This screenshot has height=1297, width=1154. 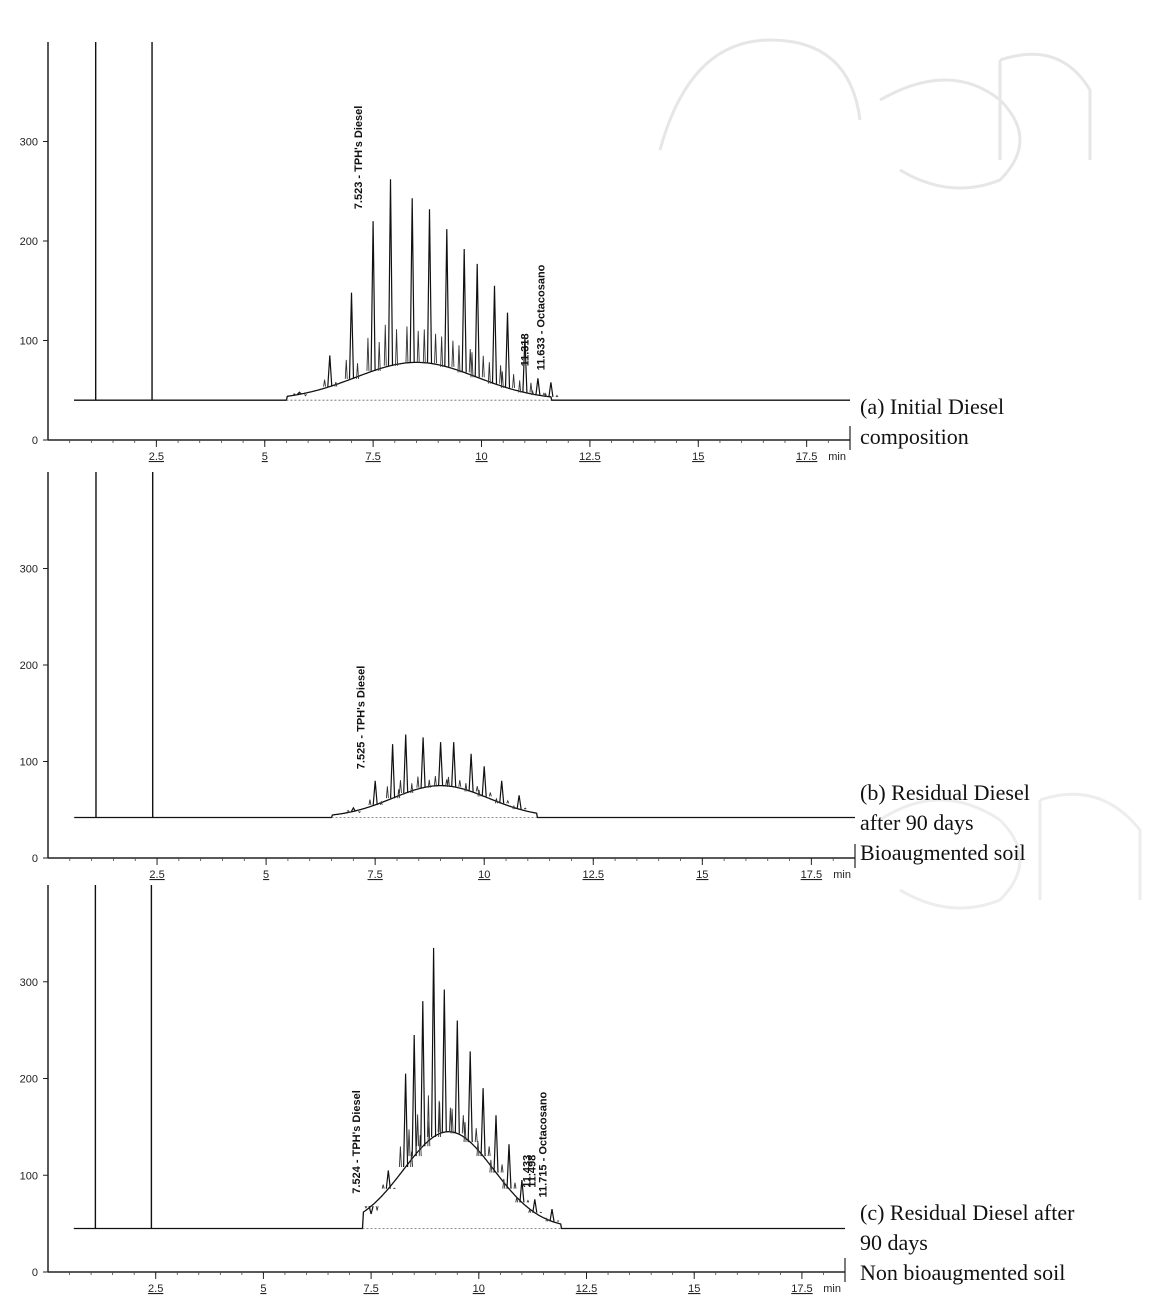 I want to click on watermark-logo-top, so click(x=875, y=114).